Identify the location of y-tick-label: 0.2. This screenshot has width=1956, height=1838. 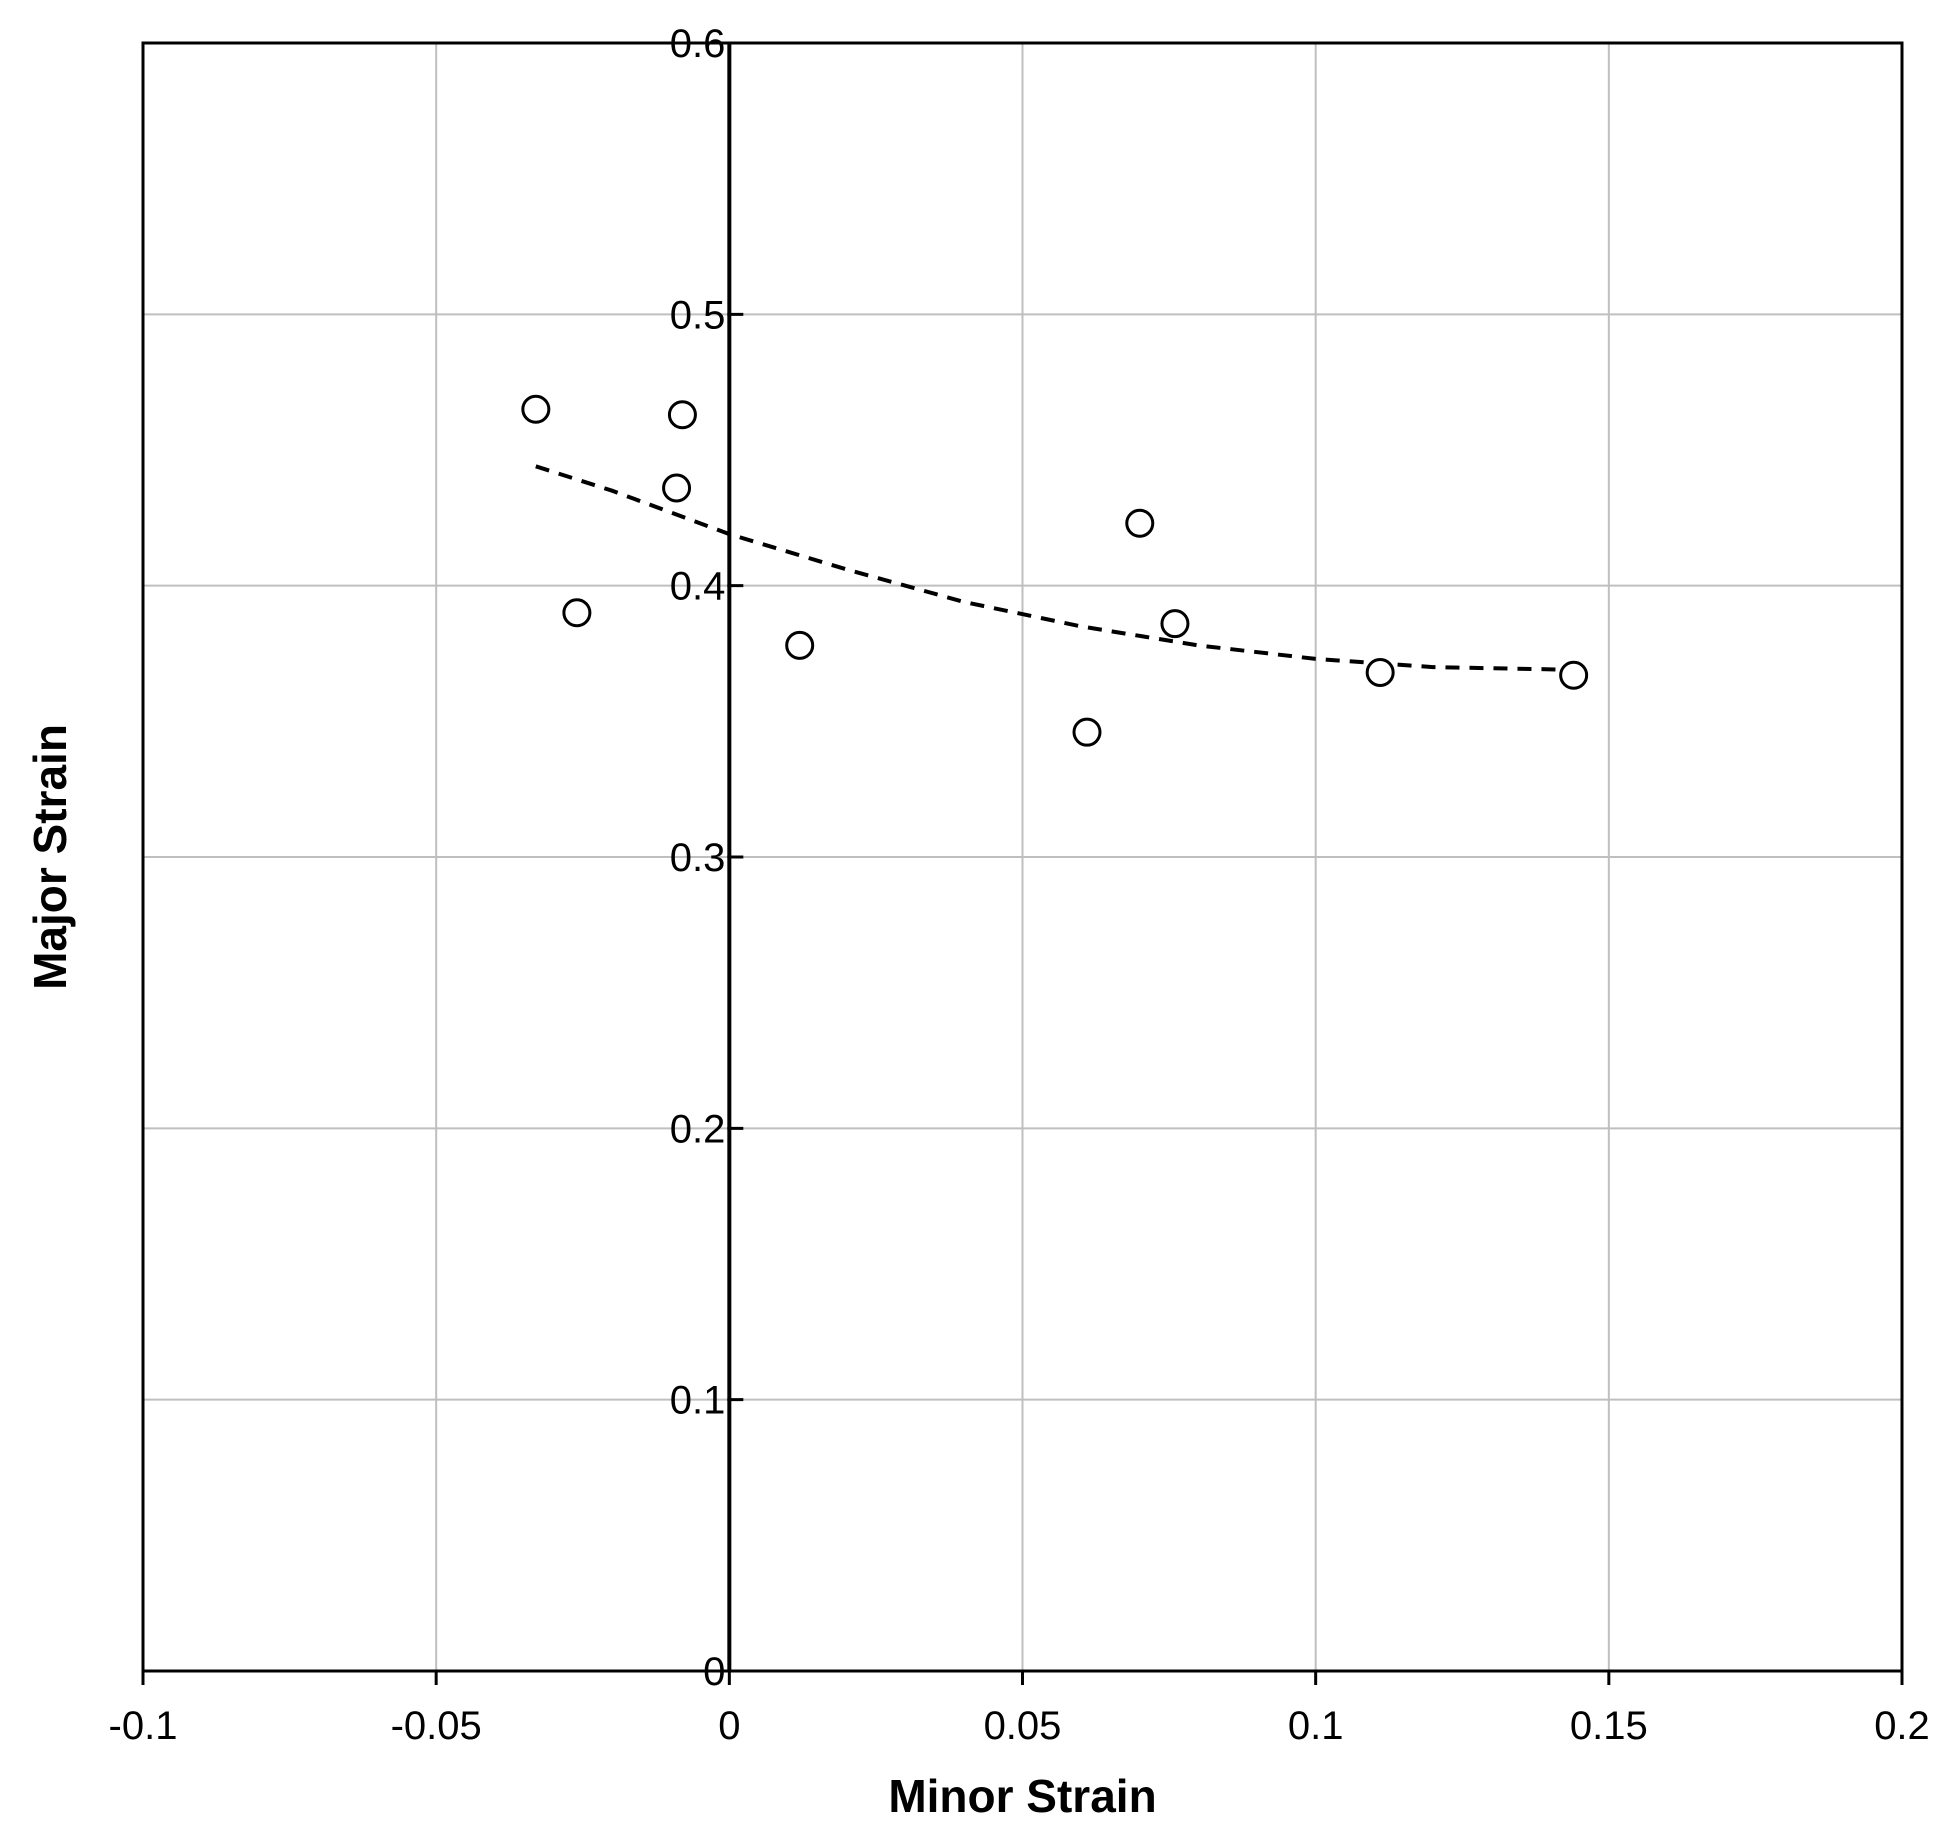
(698, 1129).